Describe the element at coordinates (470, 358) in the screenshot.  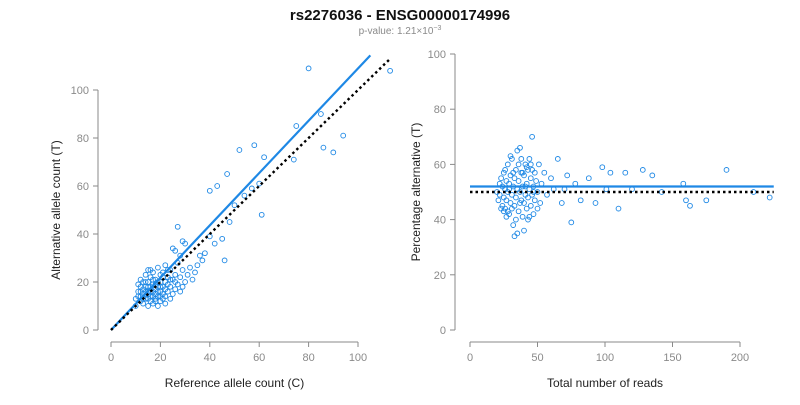
I see `x-tick-label: 0` at that location.